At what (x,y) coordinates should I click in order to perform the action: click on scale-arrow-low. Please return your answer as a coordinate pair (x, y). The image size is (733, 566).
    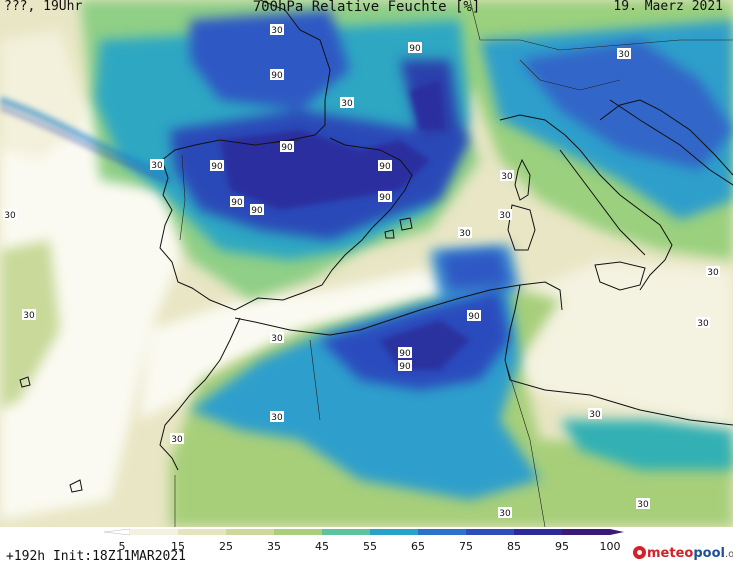
    Looking at the image, I should click on (117, 532).